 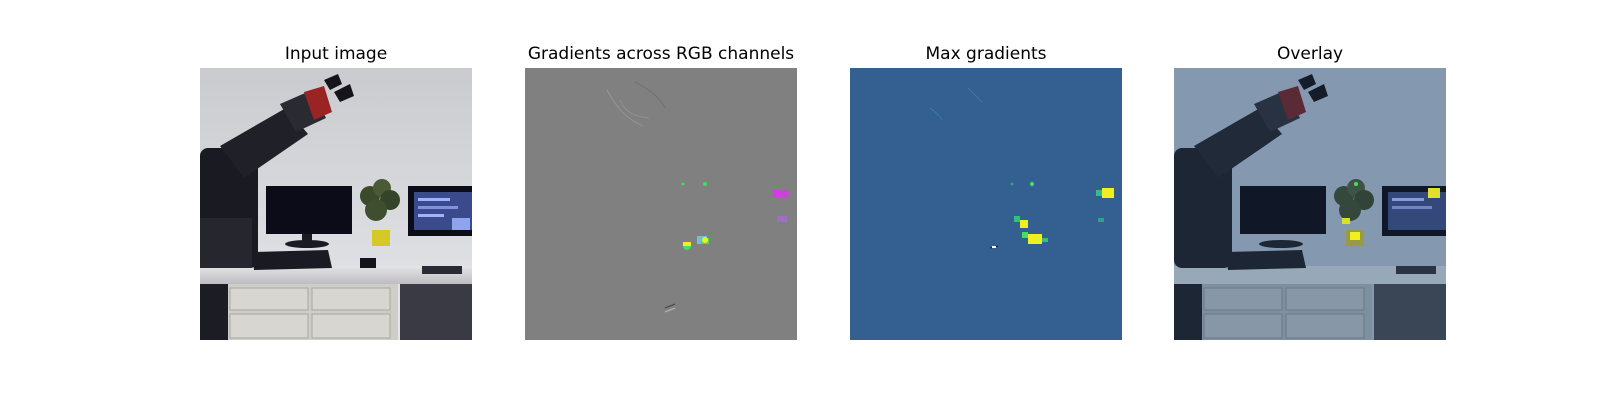 What do you see at coordinates (1310, 204) in the screenshot?
I see `overlay-image` at bounding box center [1310, 204].